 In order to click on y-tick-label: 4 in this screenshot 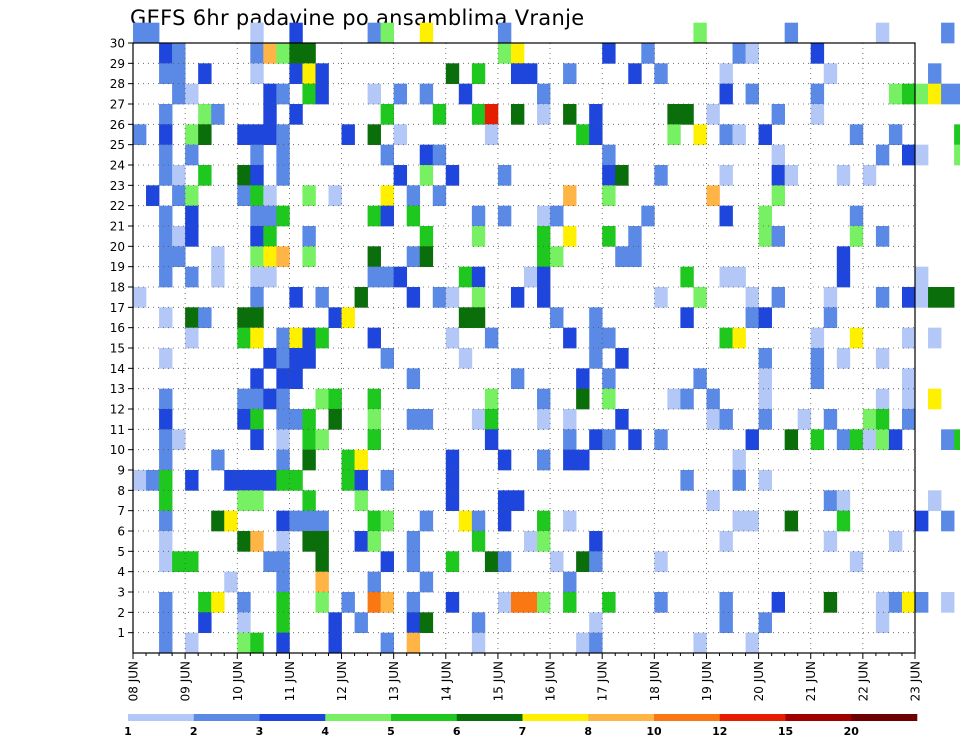, I will do `click(121, 572)`.